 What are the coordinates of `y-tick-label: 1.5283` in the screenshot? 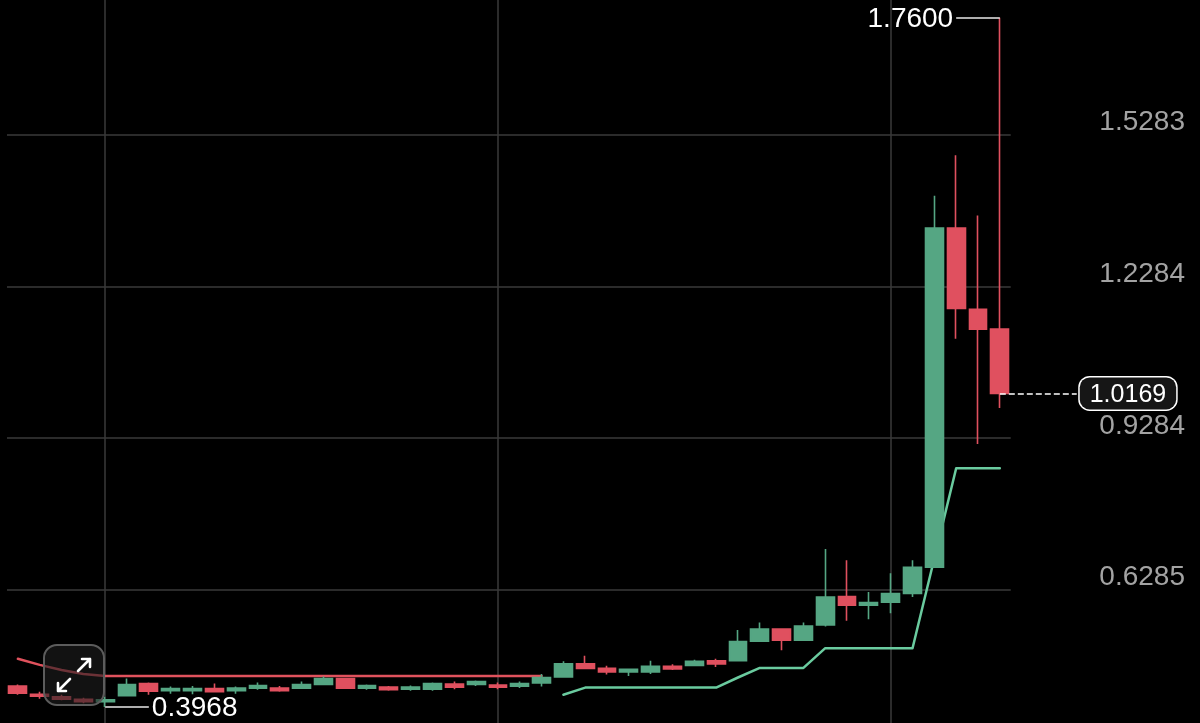 It's located at (1142, 121).